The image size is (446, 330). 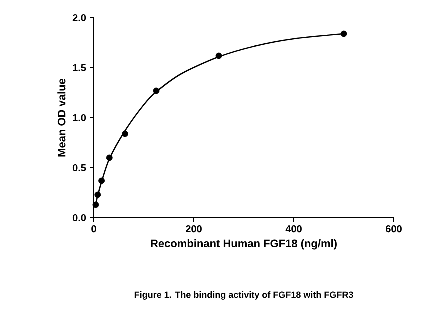 I want to click on y-axis-title: Mean OD value, so click(x=62, y=117).